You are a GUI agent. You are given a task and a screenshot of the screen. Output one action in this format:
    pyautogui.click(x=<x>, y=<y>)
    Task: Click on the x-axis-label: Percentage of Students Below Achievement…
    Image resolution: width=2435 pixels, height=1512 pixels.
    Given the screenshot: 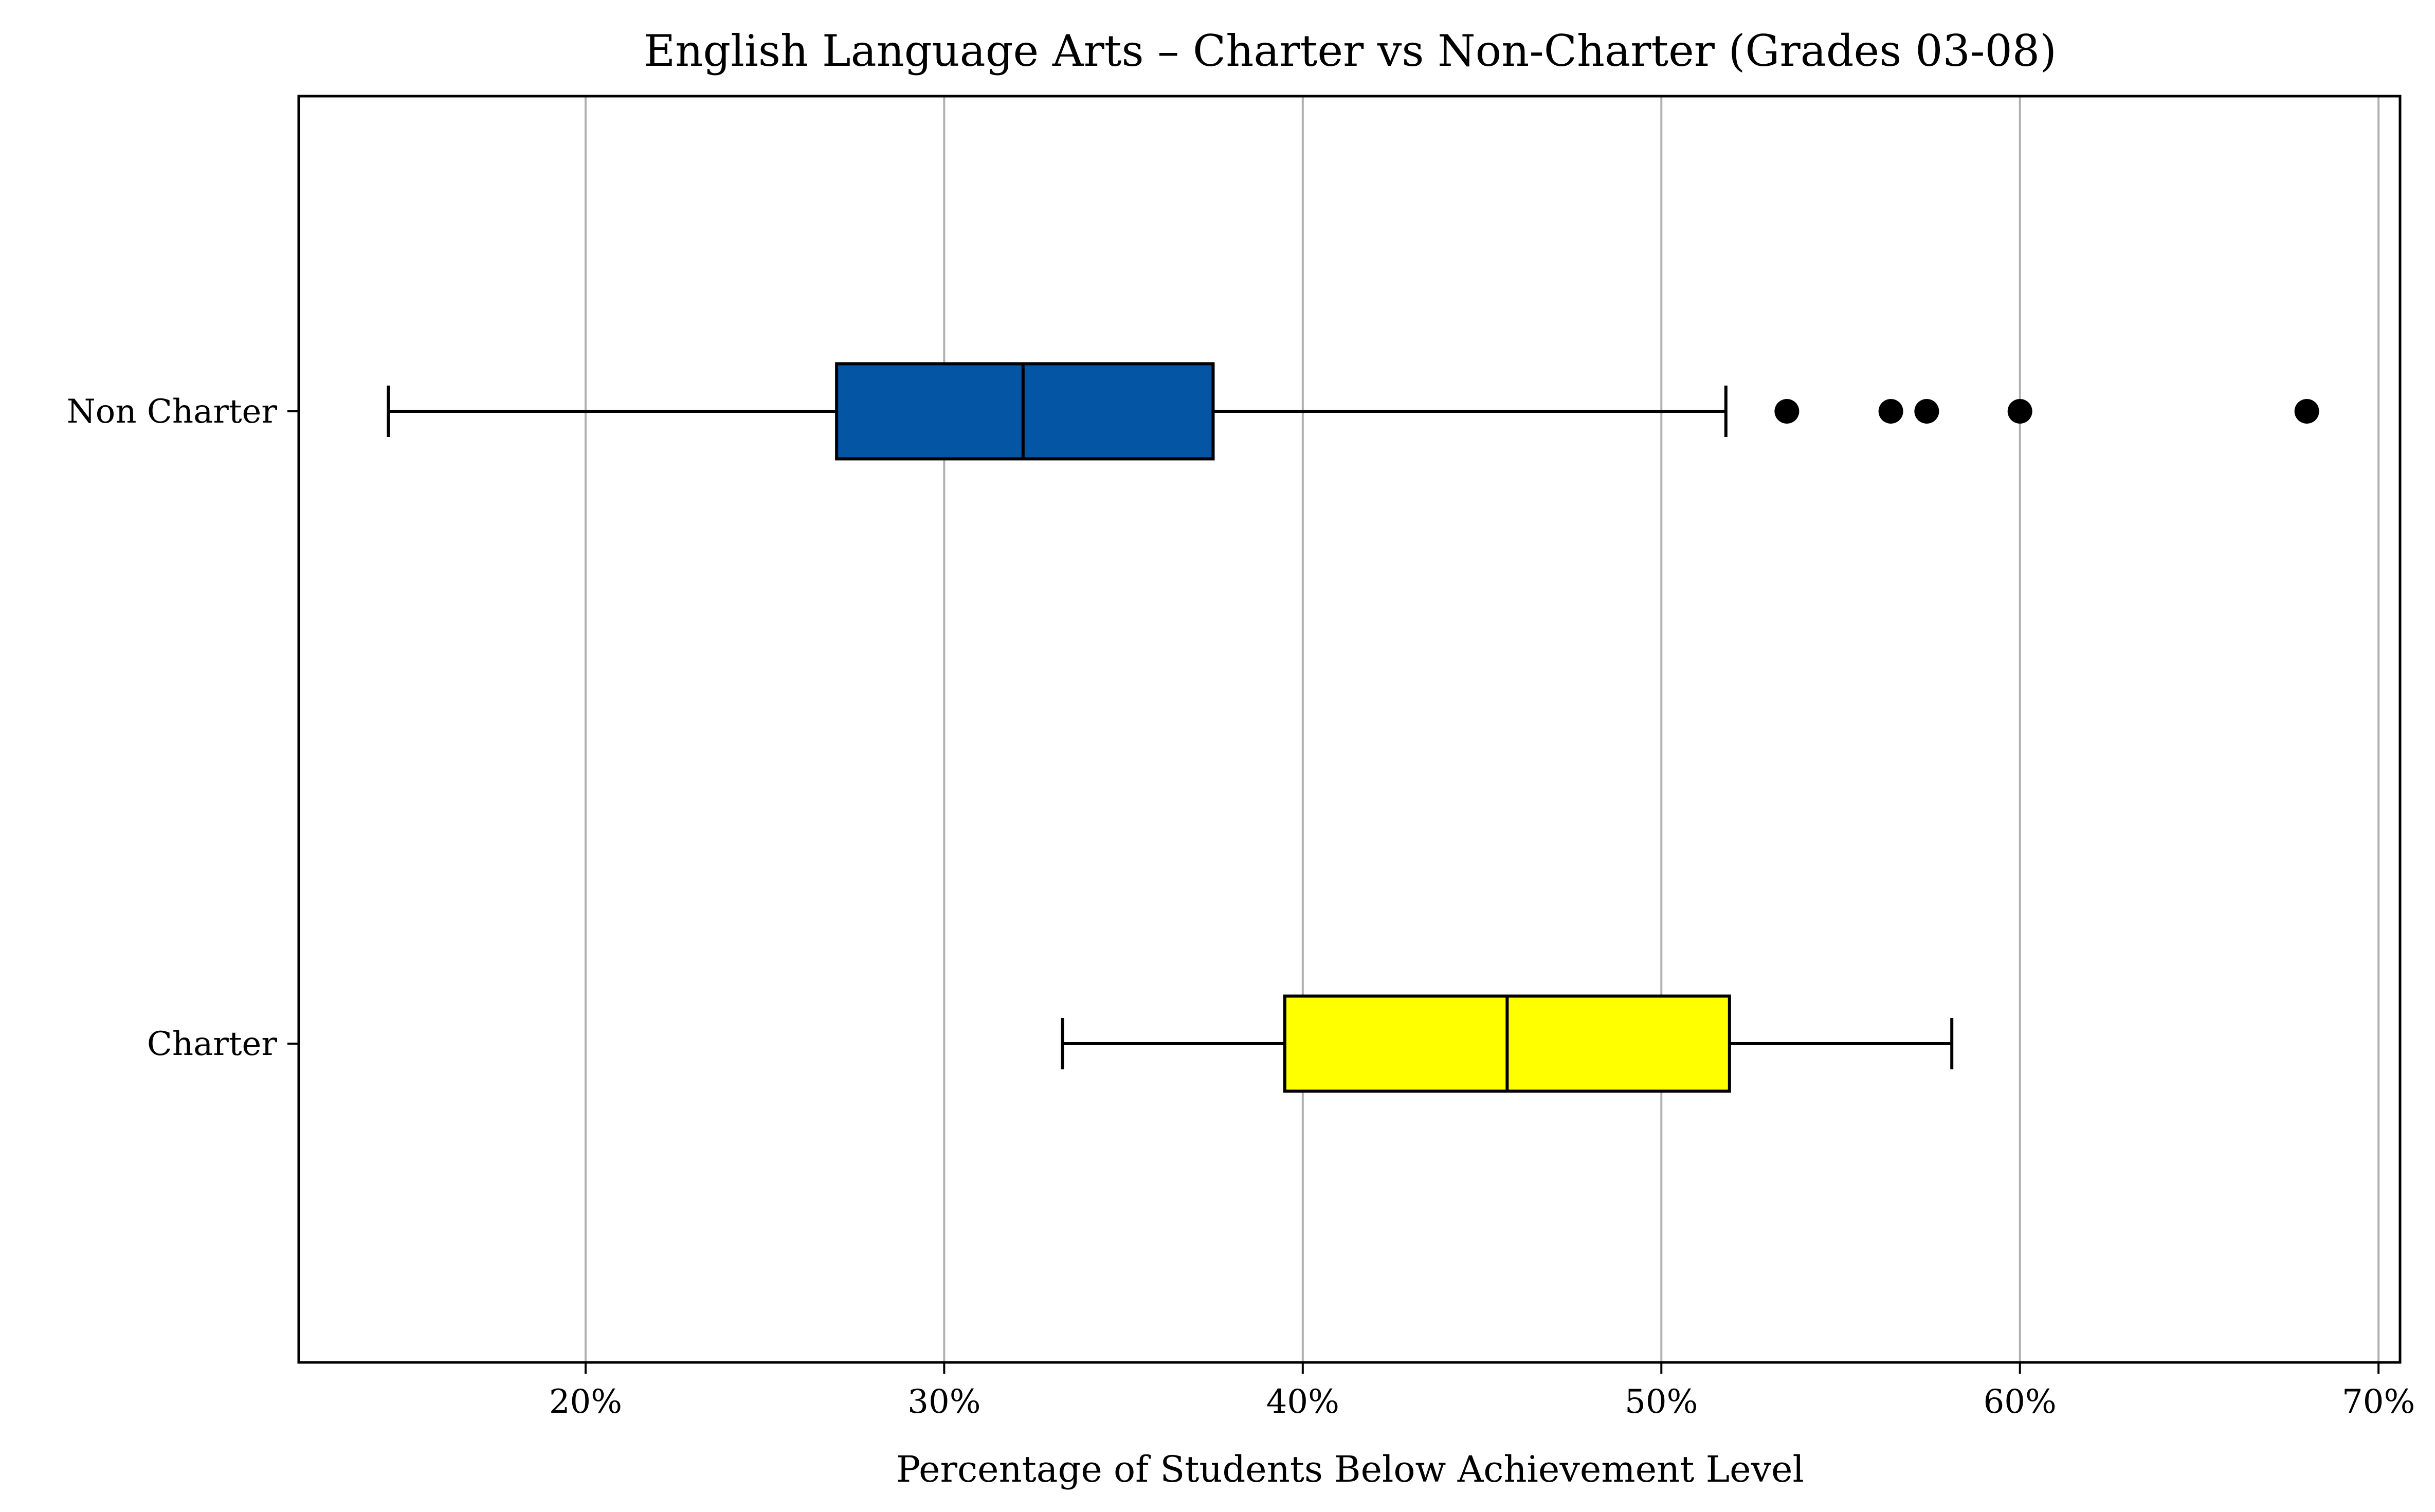 What is the action you would take?
    pyautogui.click(x=1350, y=1469)
    